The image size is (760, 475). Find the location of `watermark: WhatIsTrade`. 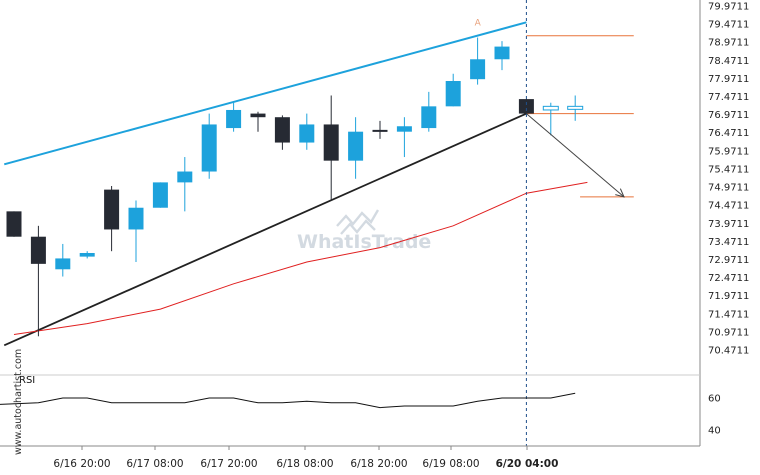

watermark: WhatIsTrade is located at coordinates (364, 231).